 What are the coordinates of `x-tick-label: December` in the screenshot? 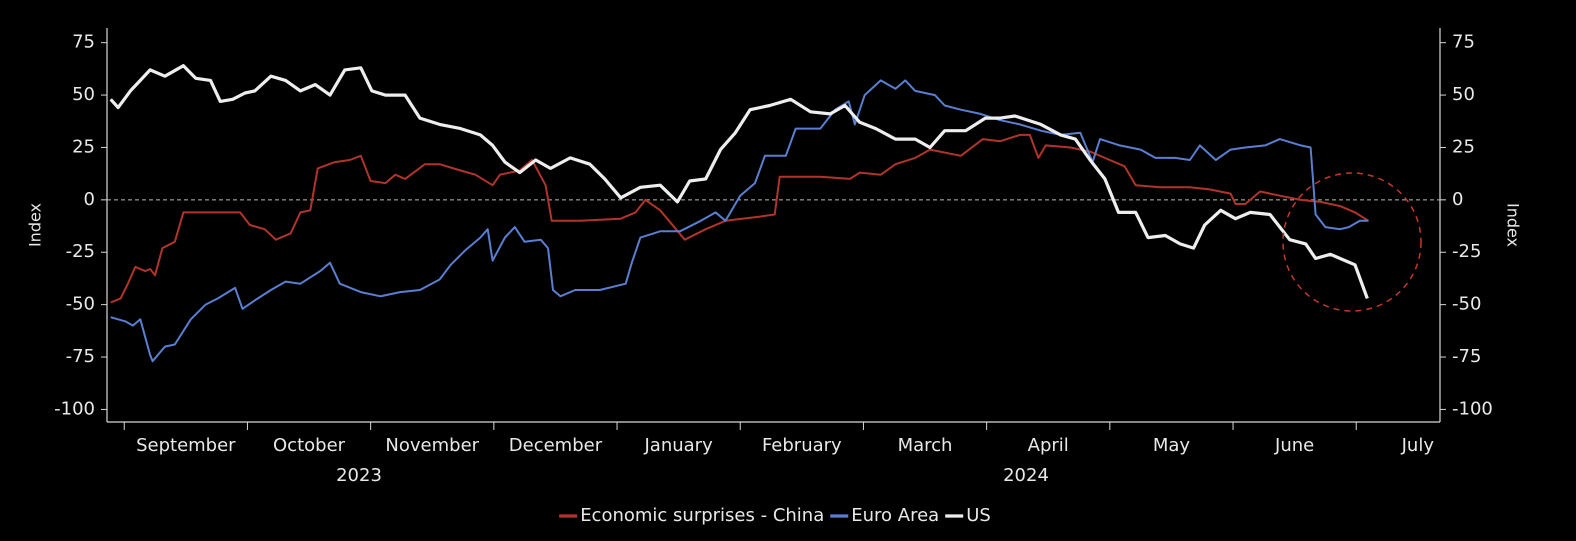 It's located at (556, 445).